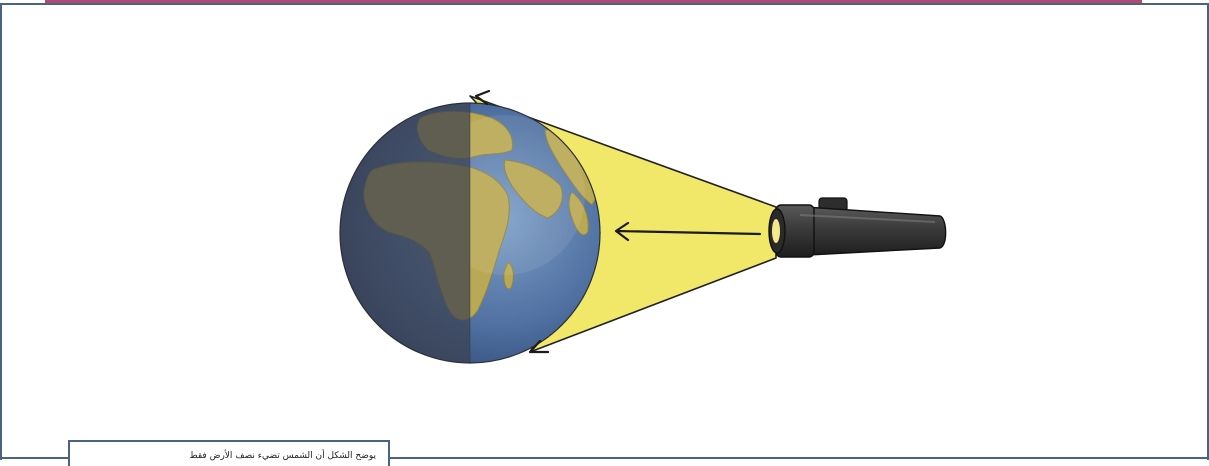 This screenshot has width=1209, height=466. Describe the element at coordinates (857, 227) in the screenshot. I see `flashlight-icon` at that location.